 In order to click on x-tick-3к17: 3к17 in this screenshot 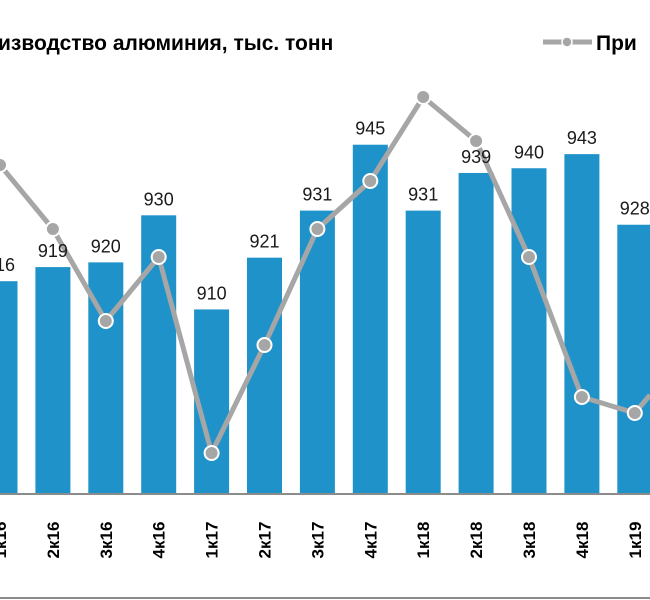, I will do `click(317, 540)`.